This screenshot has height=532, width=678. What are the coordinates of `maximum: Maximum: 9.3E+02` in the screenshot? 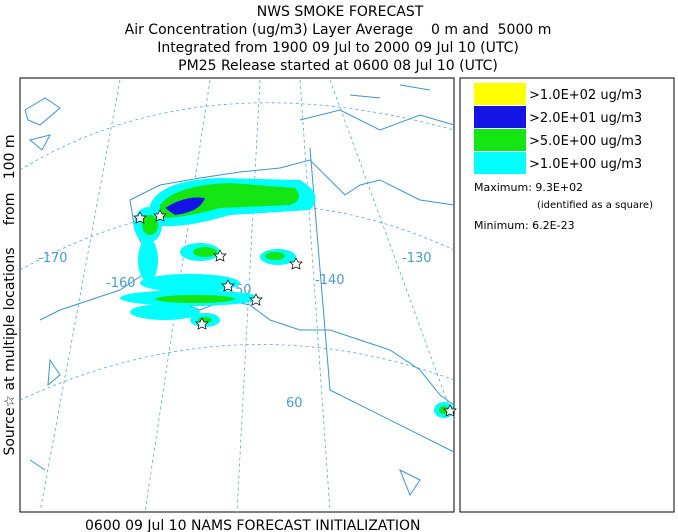 It's located at (528, 187).